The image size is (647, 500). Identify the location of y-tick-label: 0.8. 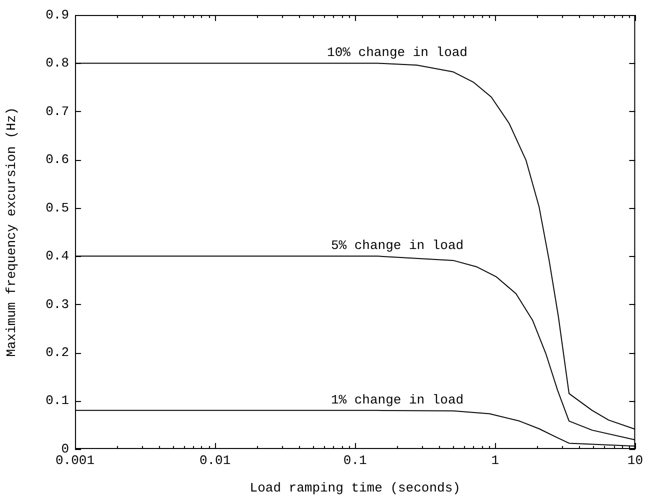
(57, 63).